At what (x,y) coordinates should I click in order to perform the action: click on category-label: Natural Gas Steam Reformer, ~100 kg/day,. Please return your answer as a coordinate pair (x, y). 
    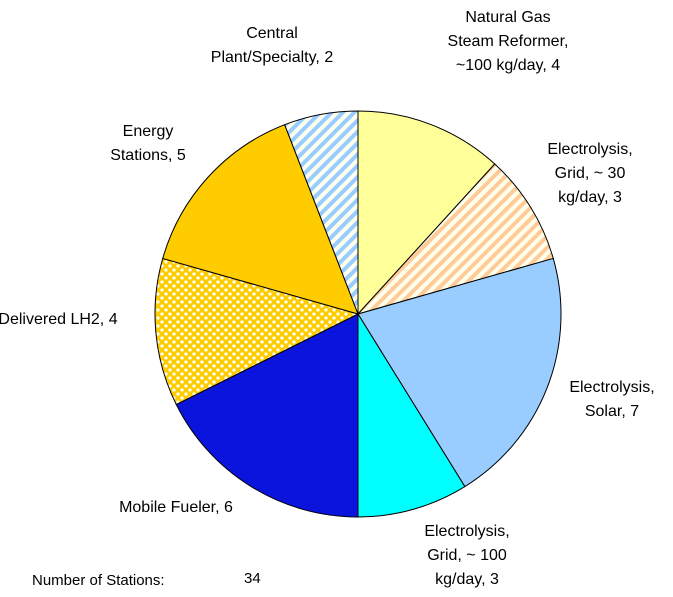
    Looking at the image, I should click on (508, 41).